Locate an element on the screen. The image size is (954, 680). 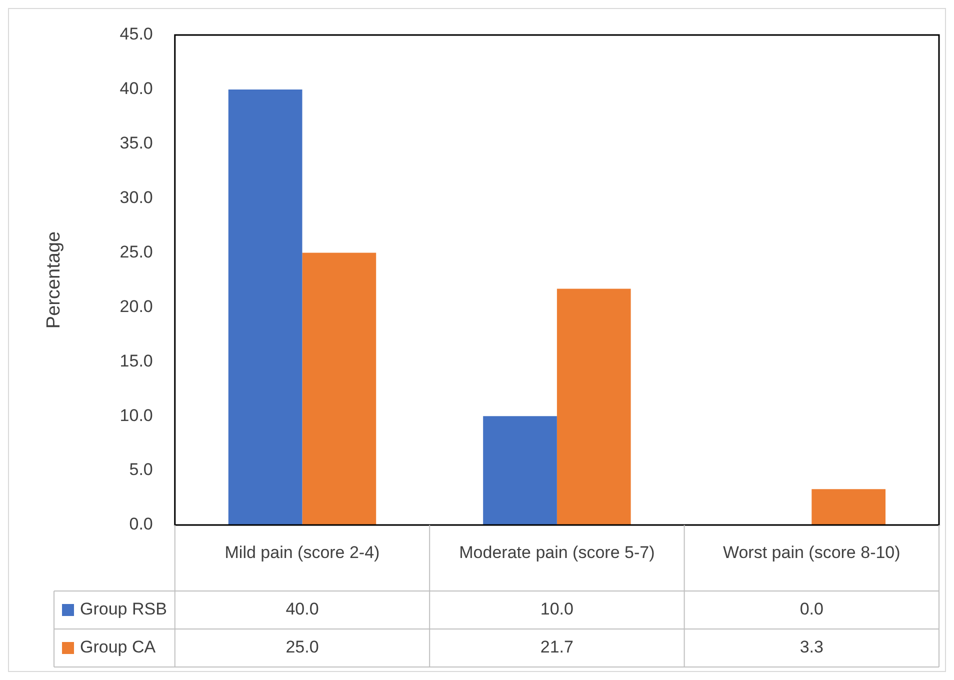
y-axis-title: Percentage is located at coordinates (54, 280).